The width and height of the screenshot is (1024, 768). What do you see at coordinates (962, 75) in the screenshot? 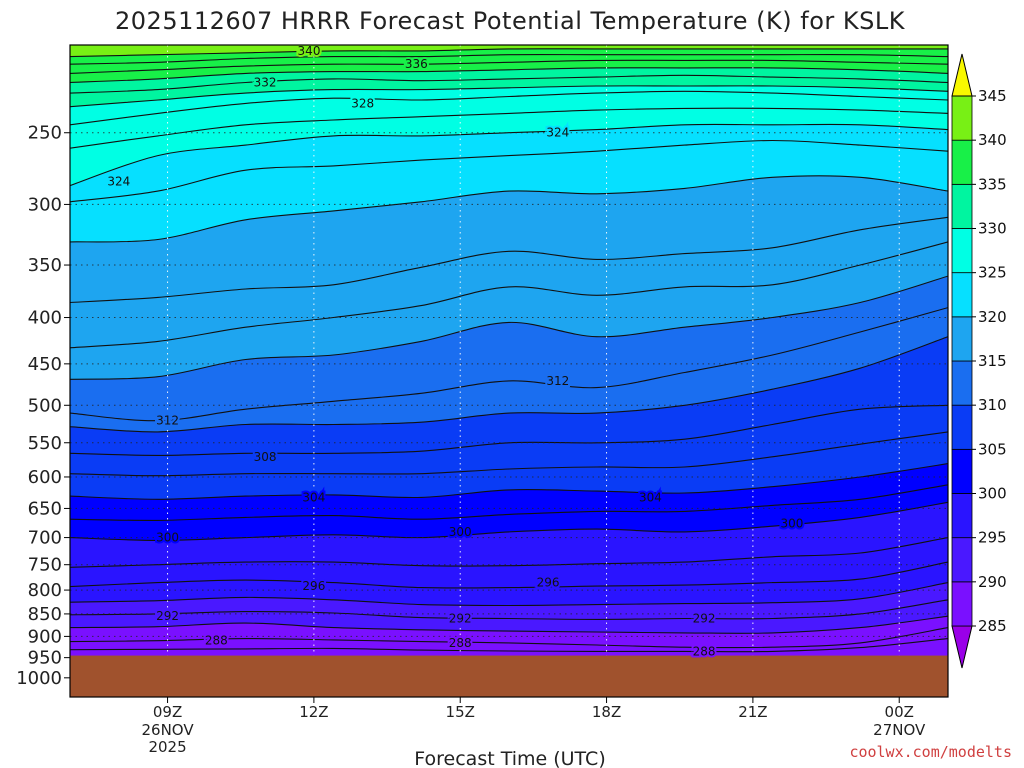
I see `colorbar-top-extend` at bounding box center [962, 75].